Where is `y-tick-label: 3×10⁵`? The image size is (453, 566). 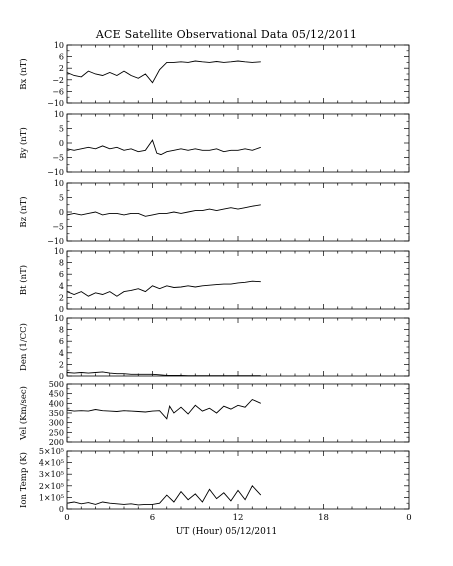
y-tick-label: 3×10⁵ is located at coordinates (51, 474).